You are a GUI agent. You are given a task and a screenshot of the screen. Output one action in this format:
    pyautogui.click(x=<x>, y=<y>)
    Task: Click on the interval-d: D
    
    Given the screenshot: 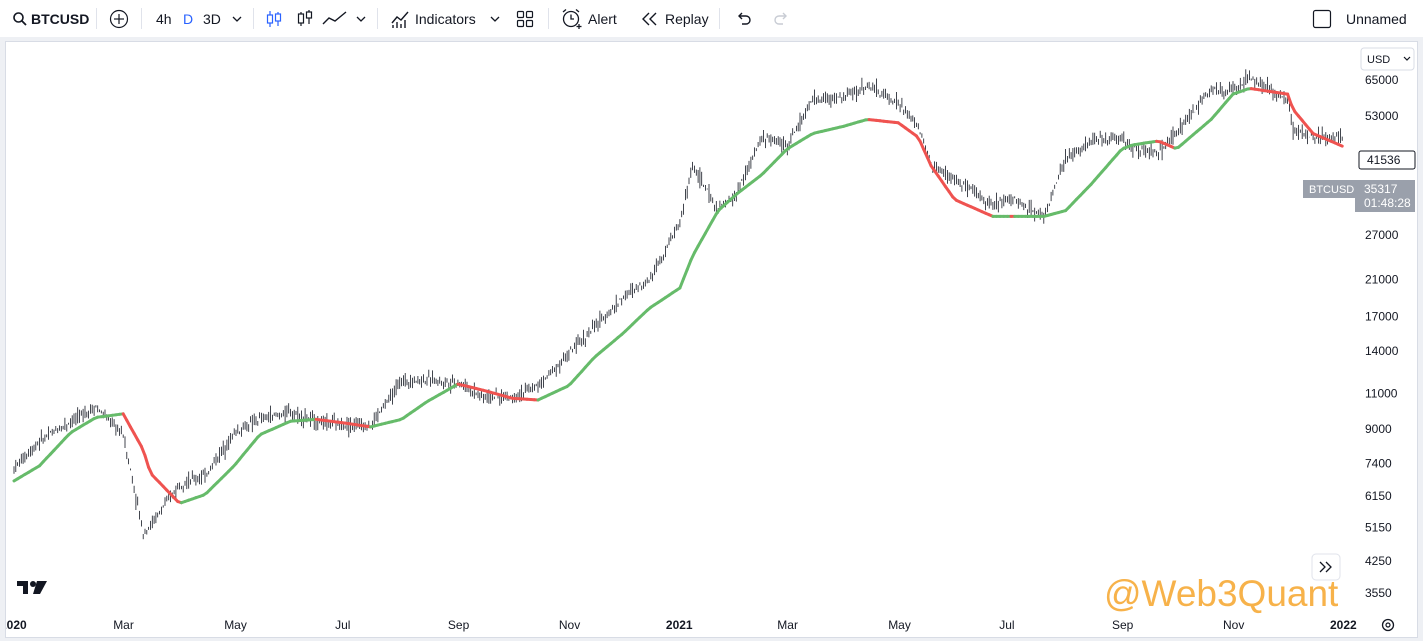 What is the action you would take?
    pyautogui.click(x=188, y=18)
    